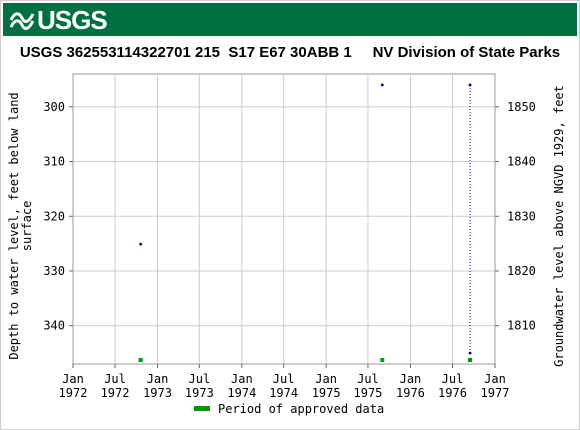 This screenshot has height=430, width=580. Describe the element at coordinates (54, 326) in the screenshot. I see `y-left-tick-label: 340` at that location.